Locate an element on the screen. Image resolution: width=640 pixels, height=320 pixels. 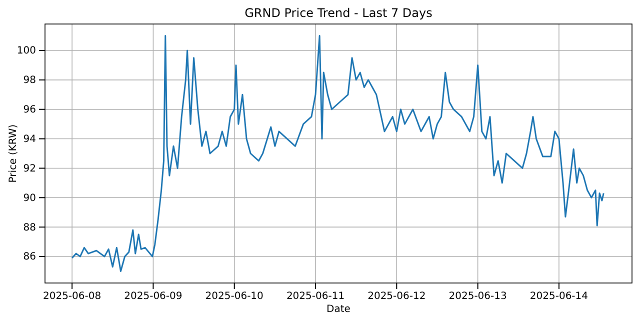
chart-title: GRND Price Trend - Last 7 Days is located at coordinates (338, 13).